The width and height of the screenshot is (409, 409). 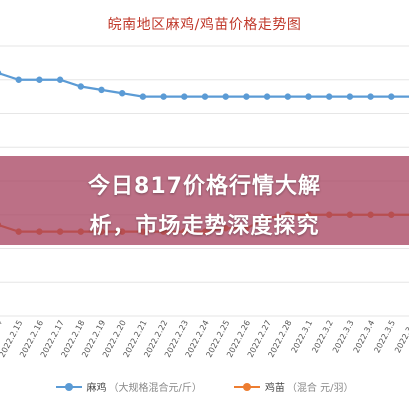 I want to click on legend-item-series2: 鸡苗 （混合 元/羽）, so click(x=293, y=386).